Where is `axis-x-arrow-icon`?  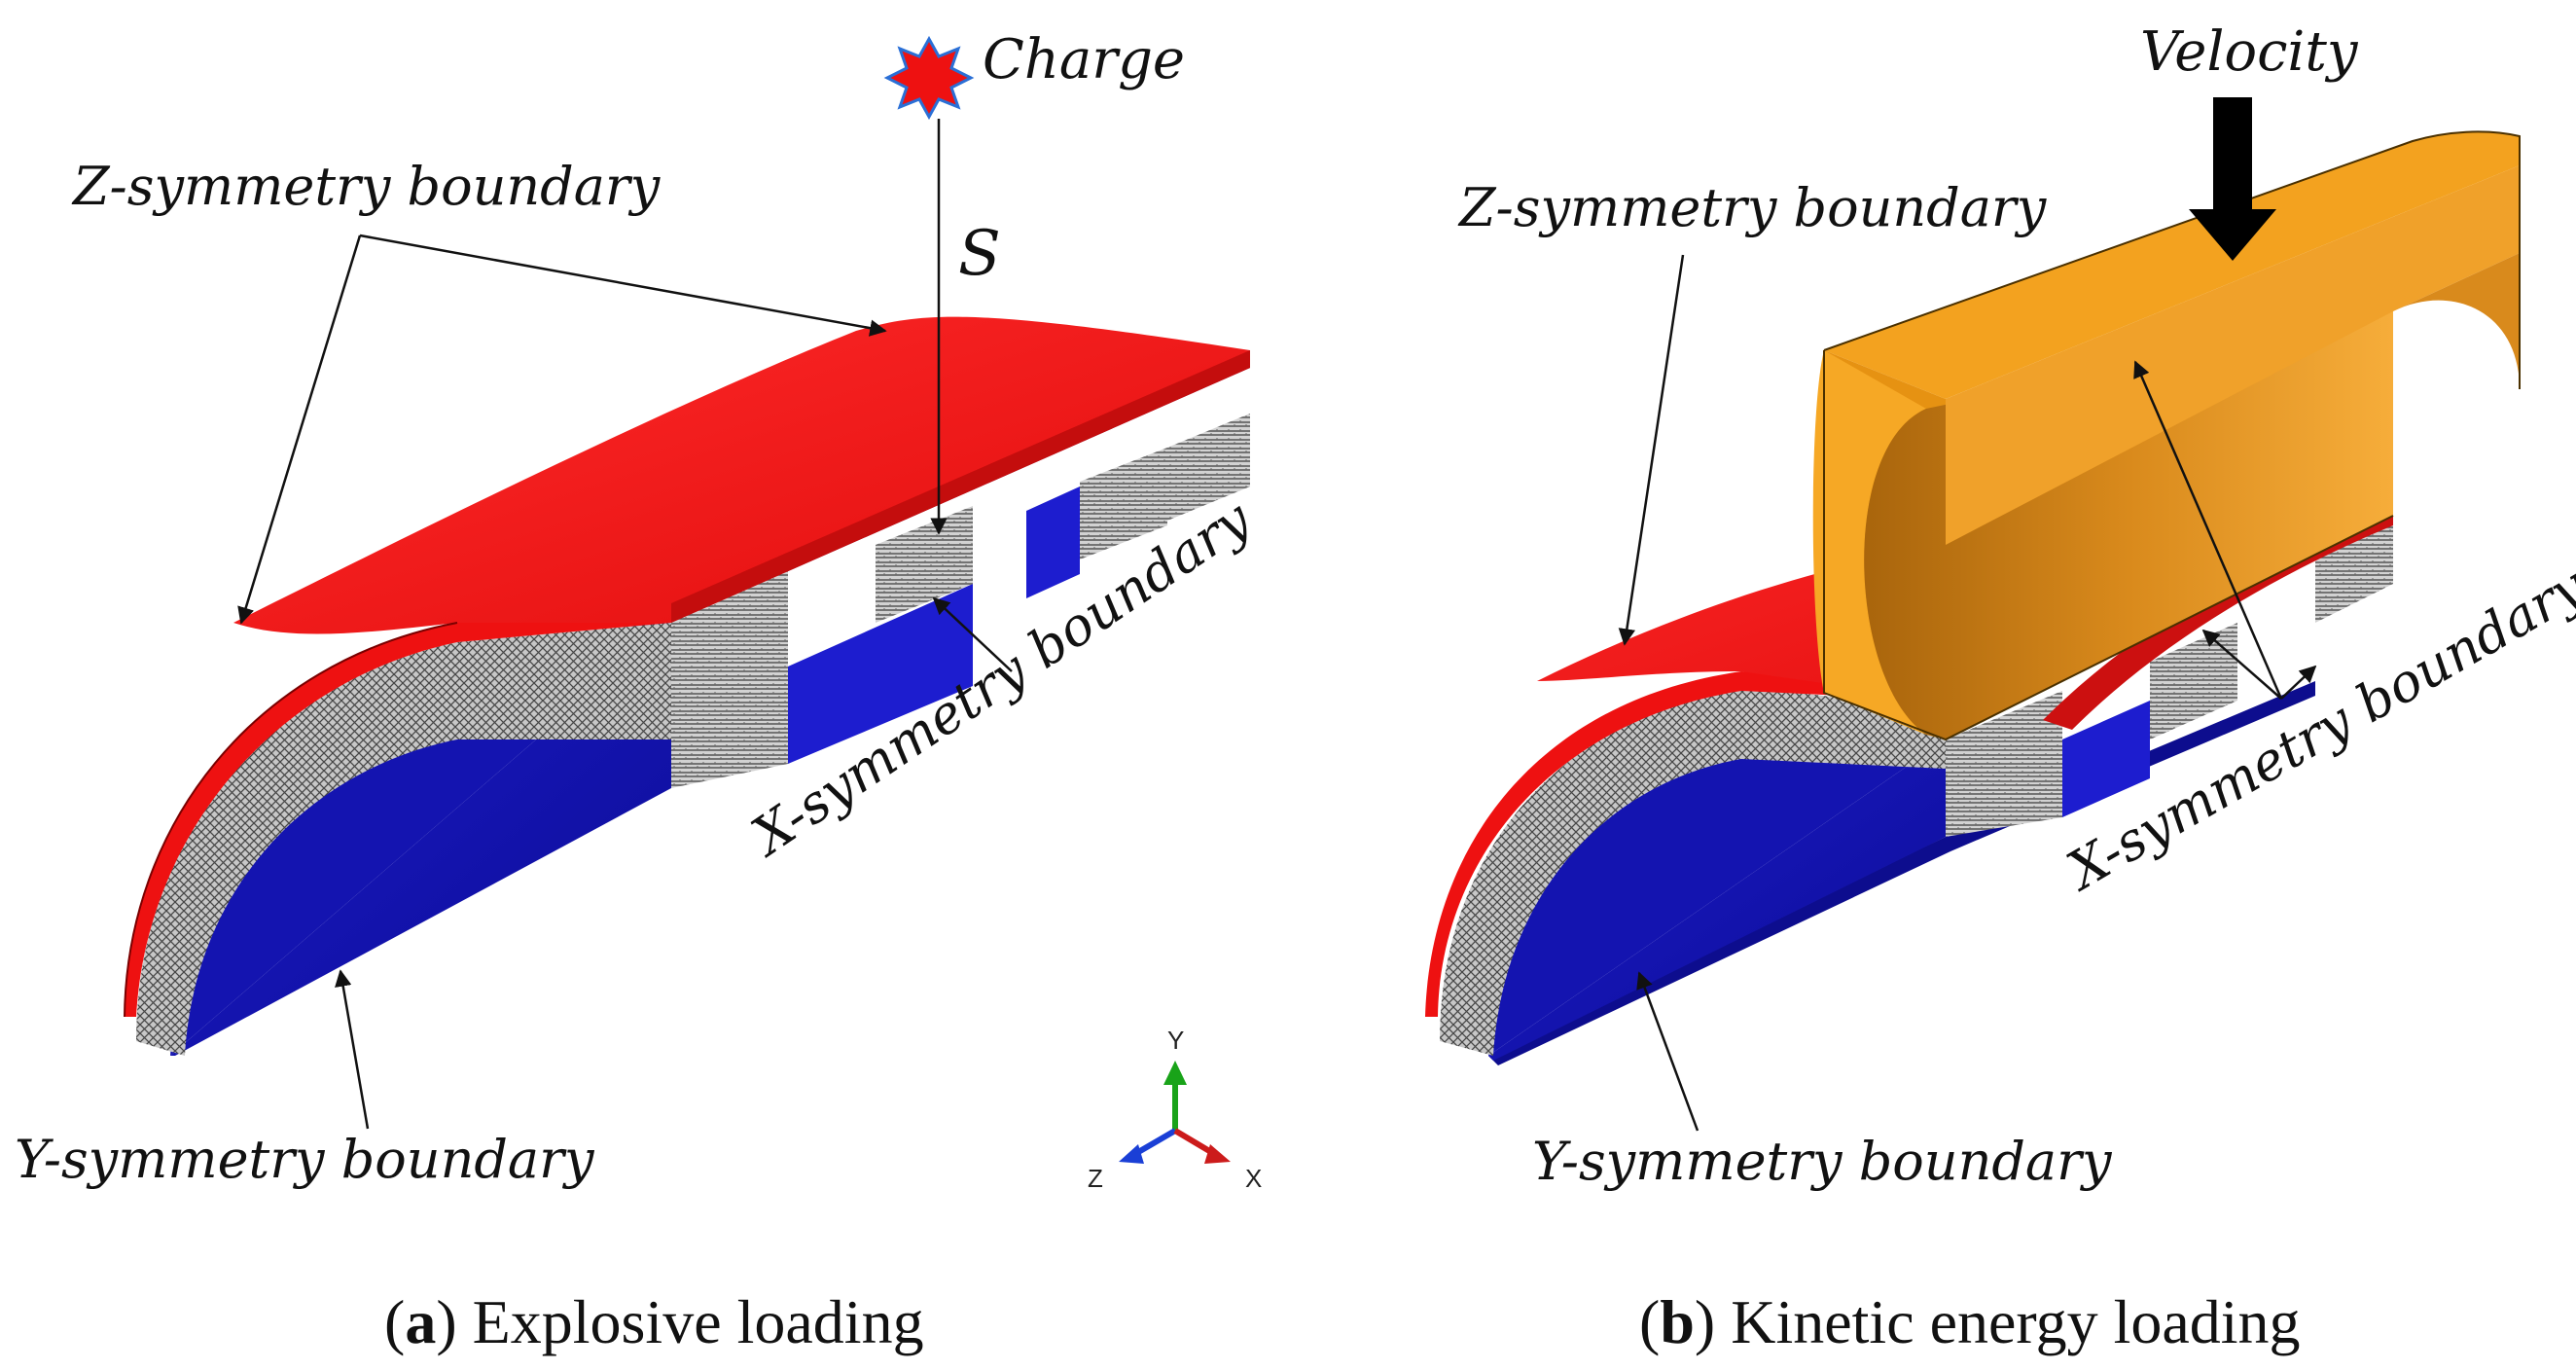 axis-x-arrow-icon is located at coordinates (1217, 1154).